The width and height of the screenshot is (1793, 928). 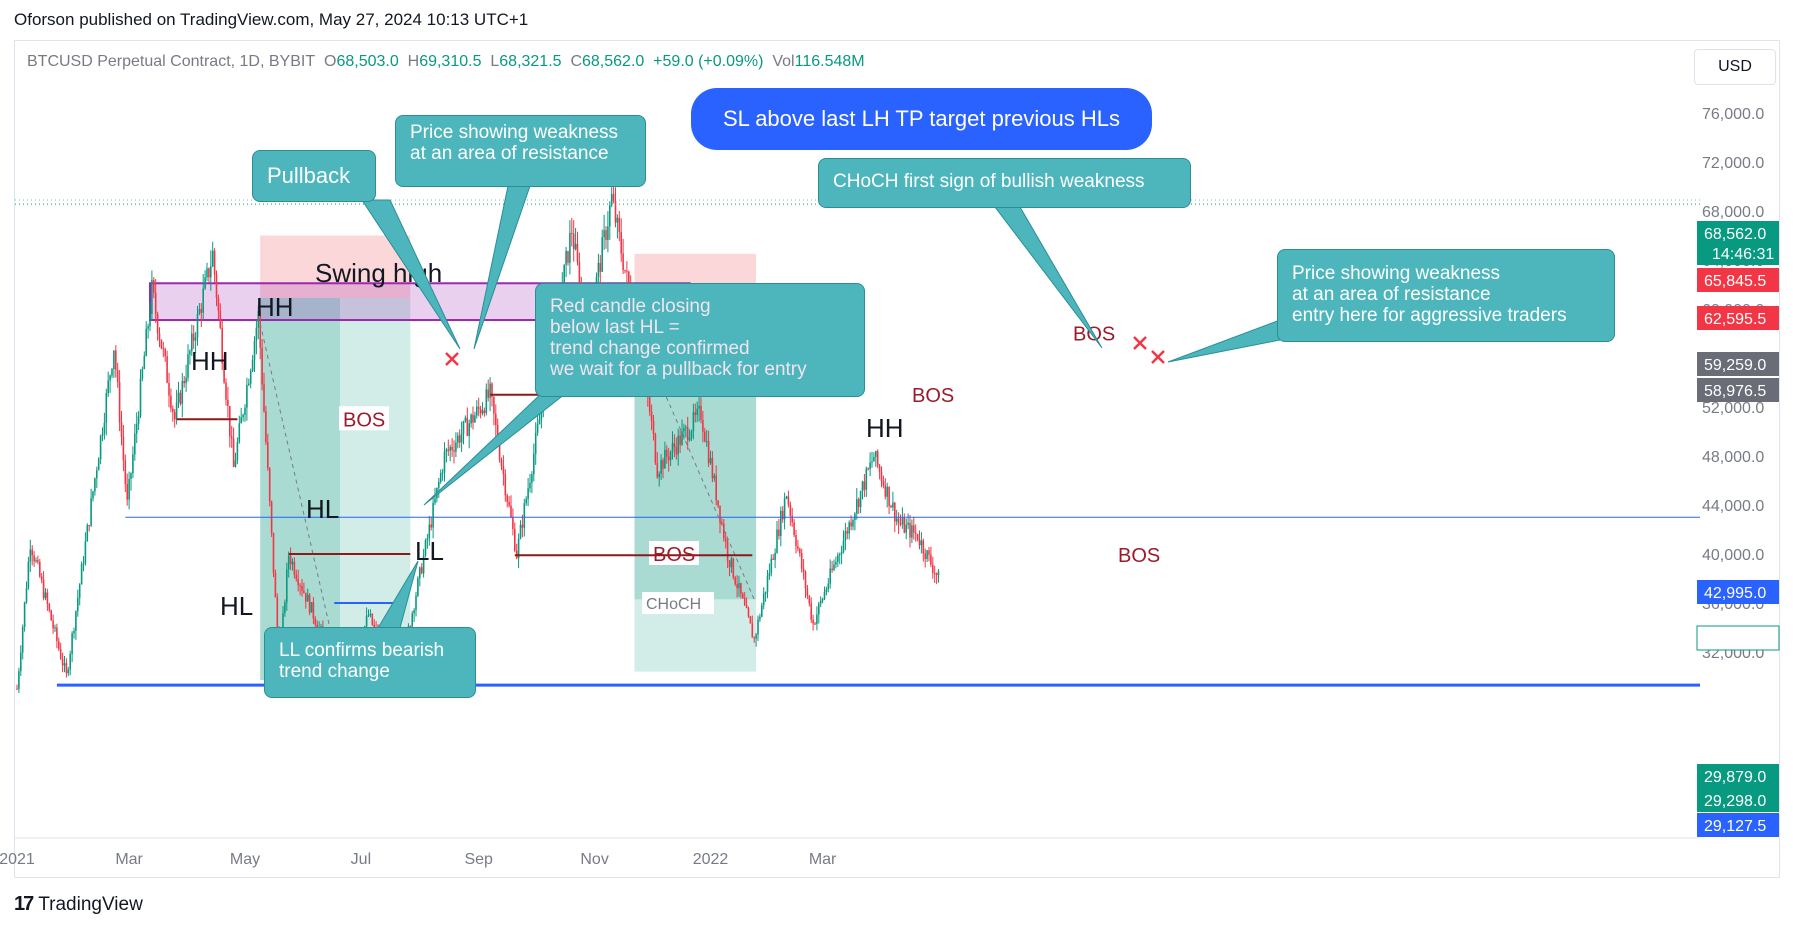 I want to click on x-tick-label: Jul, so click(x=361, y=859).